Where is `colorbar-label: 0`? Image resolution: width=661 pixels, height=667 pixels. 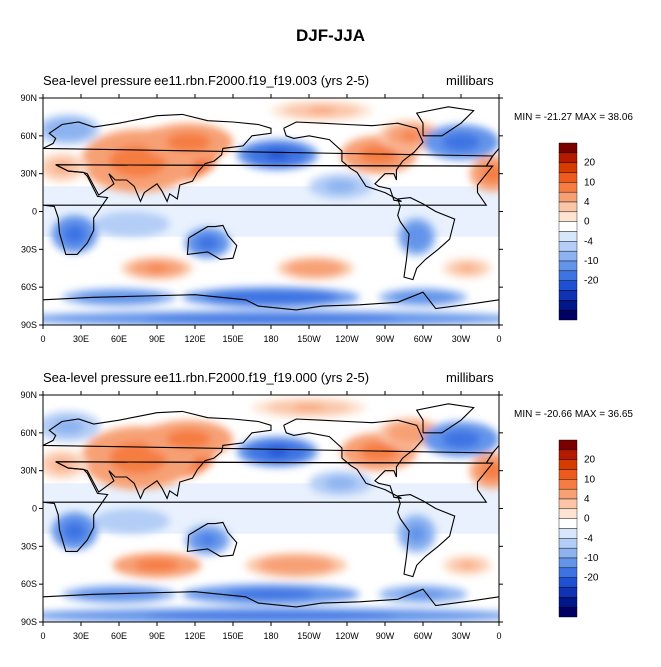 colorbar-label: 0 is located at coordinates (587, 519).